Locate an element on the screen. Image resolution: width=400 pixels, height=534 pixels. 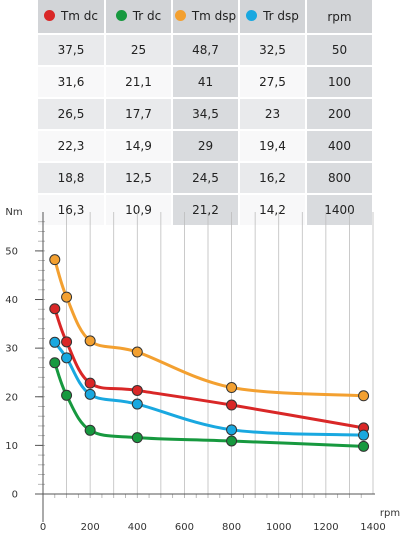
table-cell: 34,5 is located at coordinates (206, 114).